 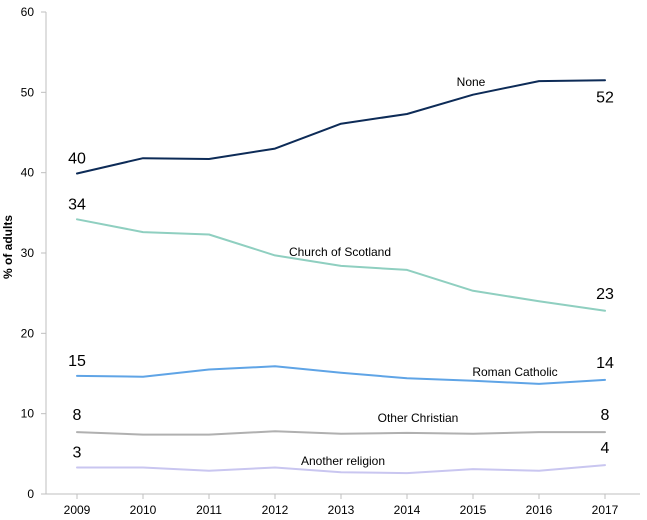 What do you see at coordinates (343, 461) in the screenshot?
I see `series-name-another-religion: Another religion` at bounding box center [343, 461].